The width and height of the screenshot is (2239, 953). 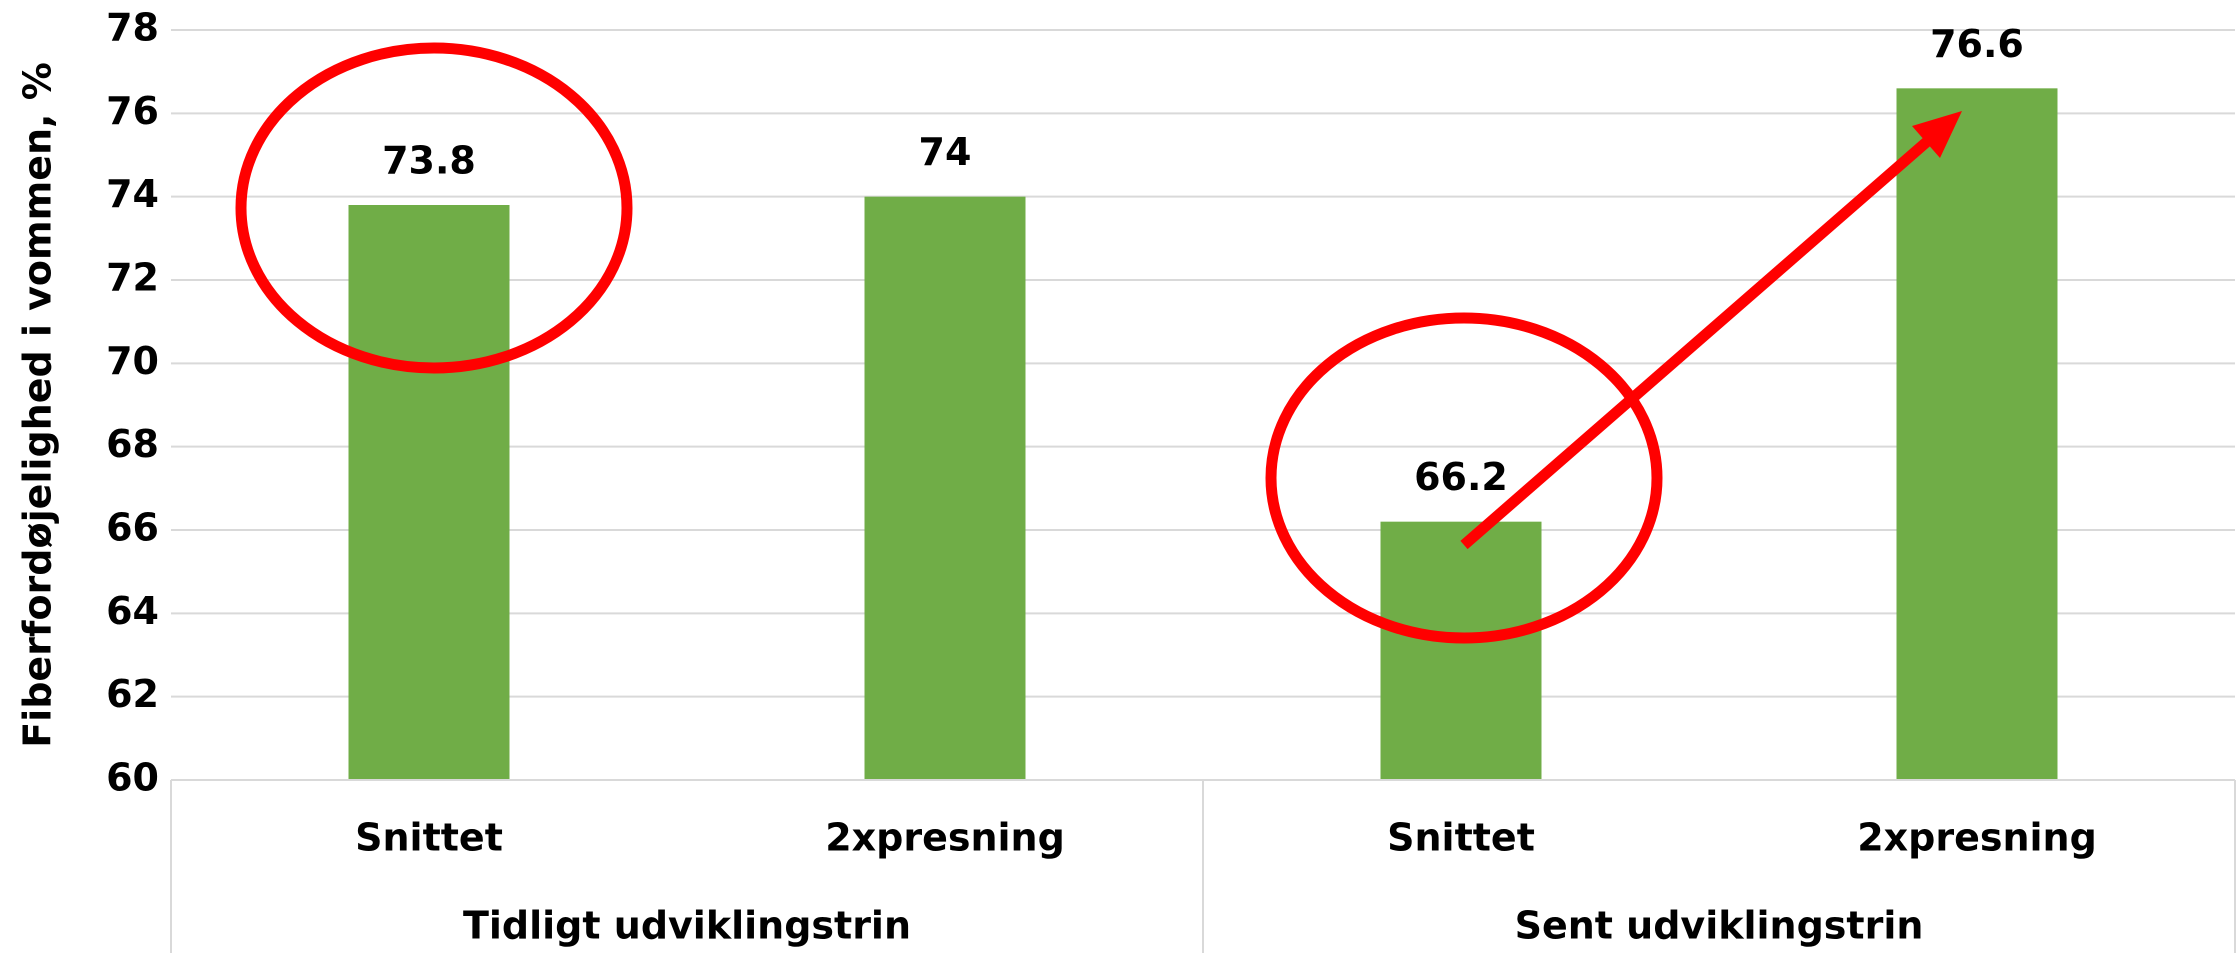 What do you see at coordinates (1461, 477) in the screenshot?
I see `value-label: 66.2` at bounding box center [1461, 477].